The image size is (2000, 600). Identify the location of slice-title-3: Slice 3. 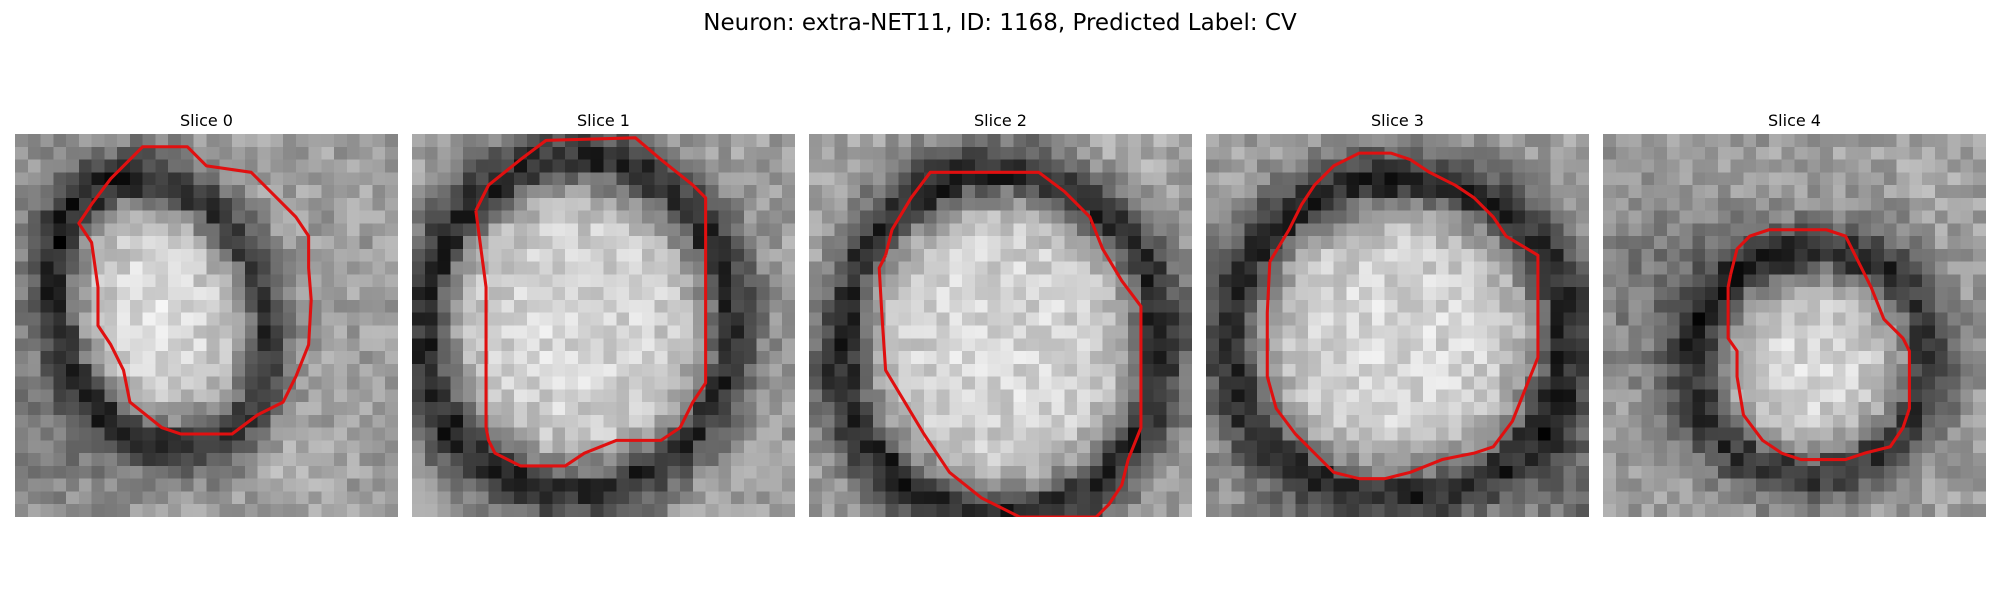
(1397, 120).